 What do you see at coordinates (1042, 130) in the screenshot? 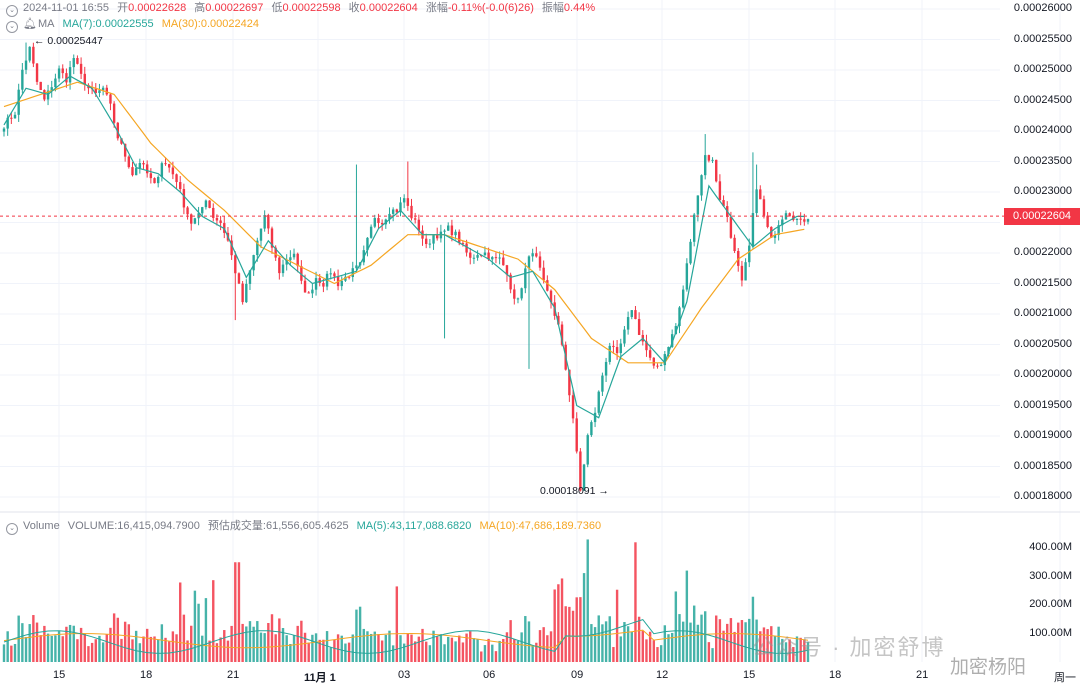
I see `price-tick-label: 0.00024000` at bounding box center [1042, 130].